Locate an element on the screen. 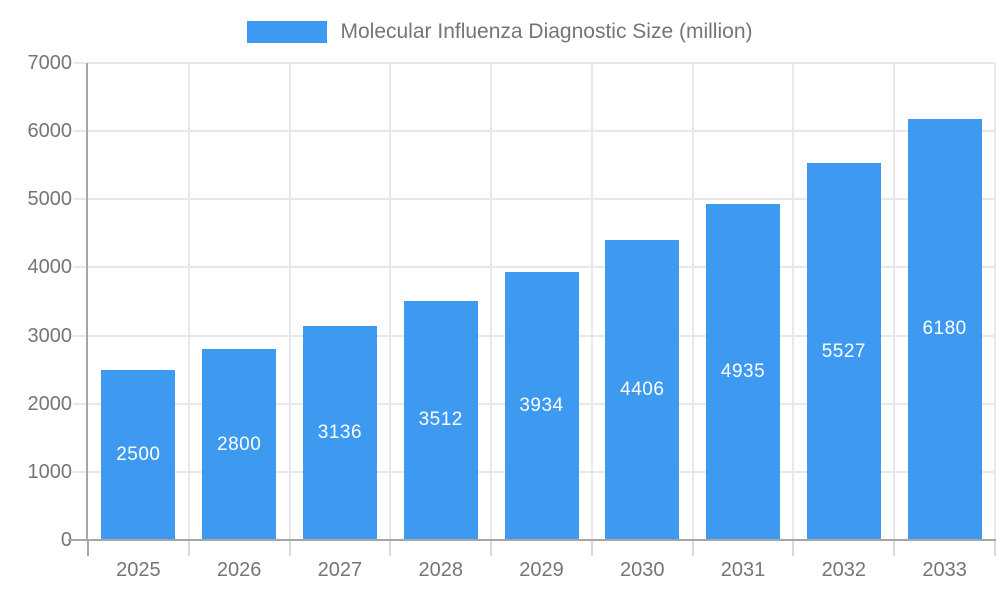 The image size is (1000, 600). bar-value-label: 6180 is located at coordinates (944, 329).